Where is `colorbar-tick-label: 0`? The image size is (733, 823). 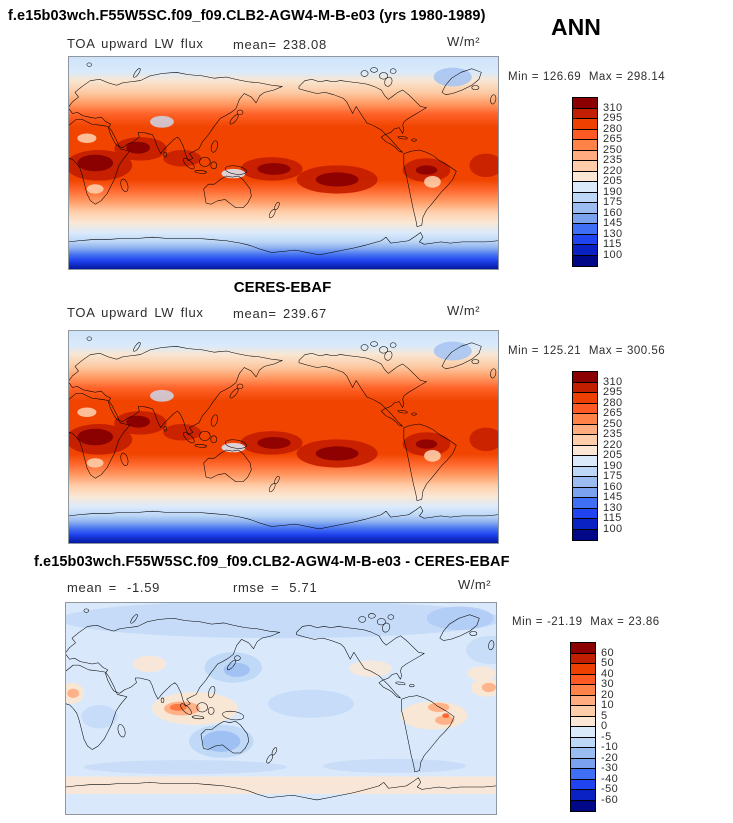 colorbar-tick-label: 0 is located at coordinates (604, 726).